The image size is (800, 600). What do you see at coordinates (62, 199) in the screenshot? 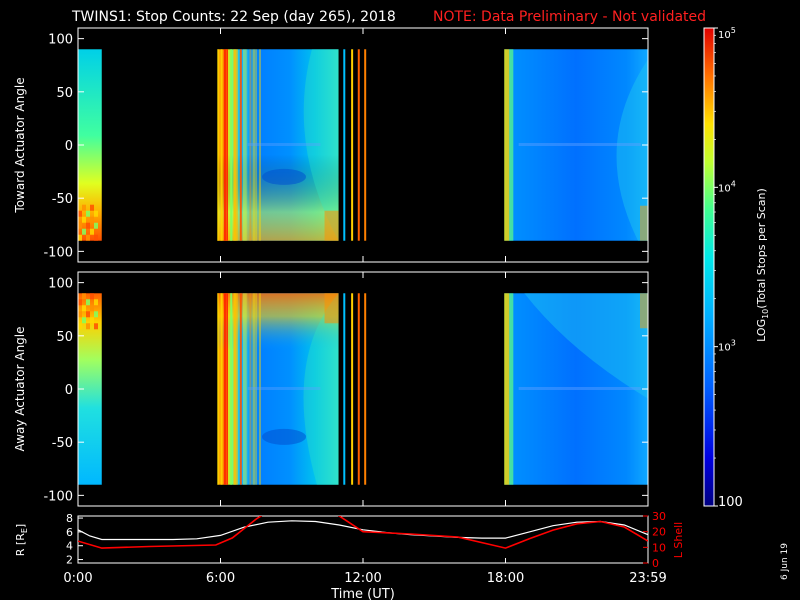
I see `y-tick-label: -50` at bounding box center [62, 199].